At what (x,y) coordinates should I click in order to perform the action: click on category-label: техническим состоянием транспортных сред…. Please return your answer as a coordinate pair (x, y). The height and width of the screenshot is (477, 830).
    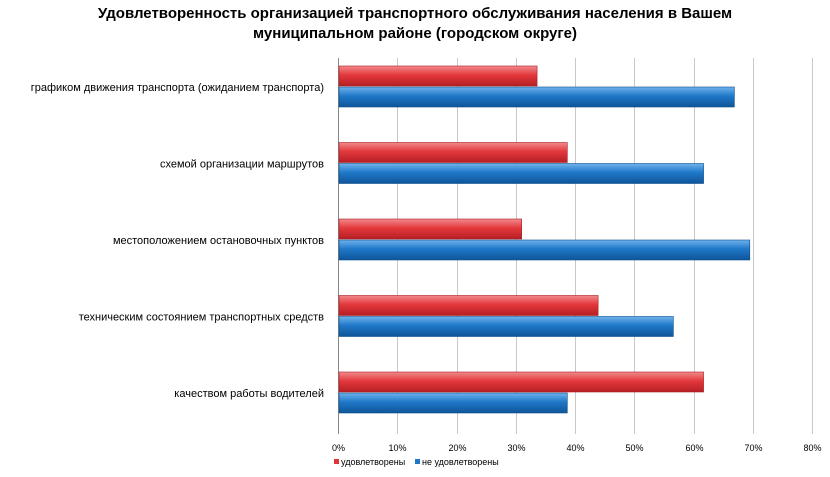
    Looking at the image, I should click on (201, 318).